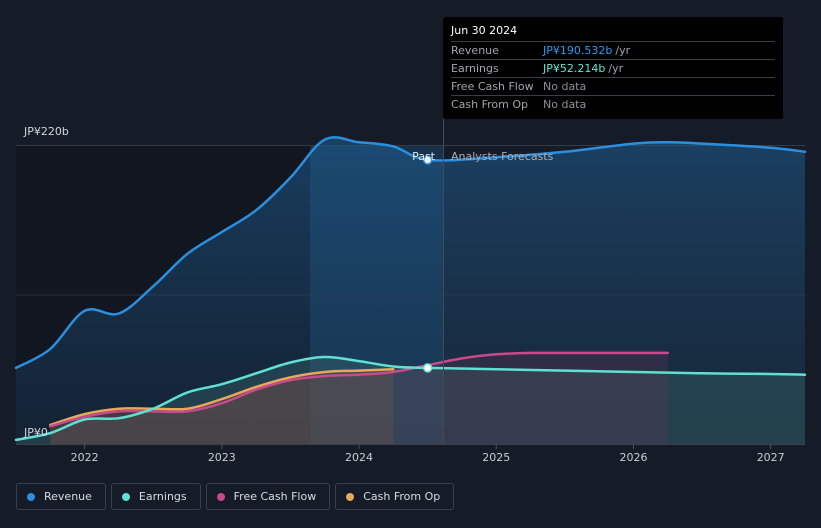 The height and width of the screenshot is (528, 821). I want to click on area-free-cash-flow, so click(359, 398).